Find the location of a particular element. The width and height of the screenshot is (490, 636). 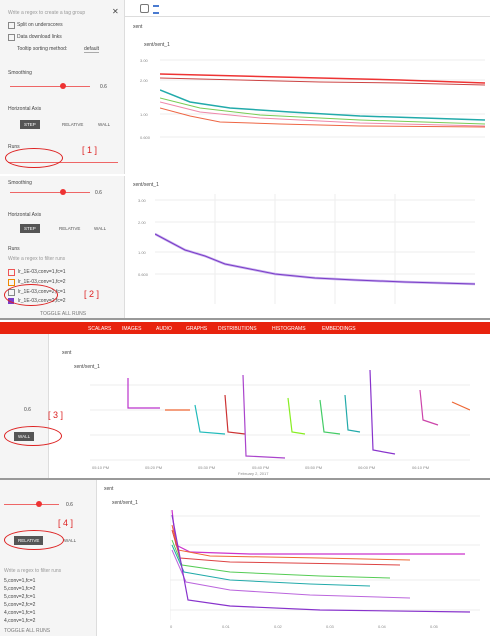

run-name: lr_1E-03,conv=1,fc=2 is located at coordinates (42, 282).